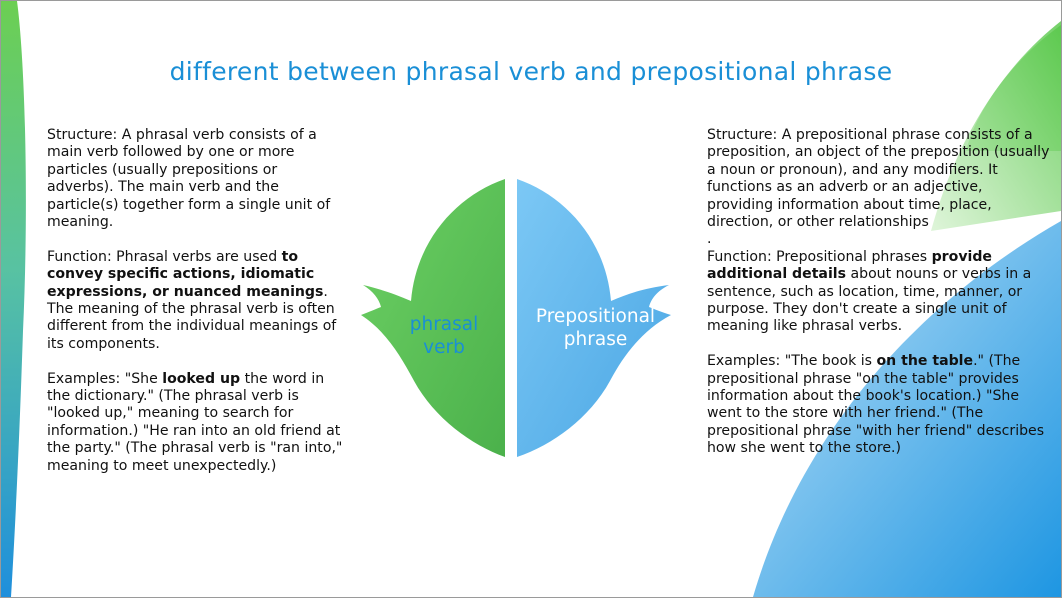  What do you see at coordinates (595, 328) in the screenshot?
I see `prepositional-phrase-label: Prepositional phrase` at bounding box center [595, 328].